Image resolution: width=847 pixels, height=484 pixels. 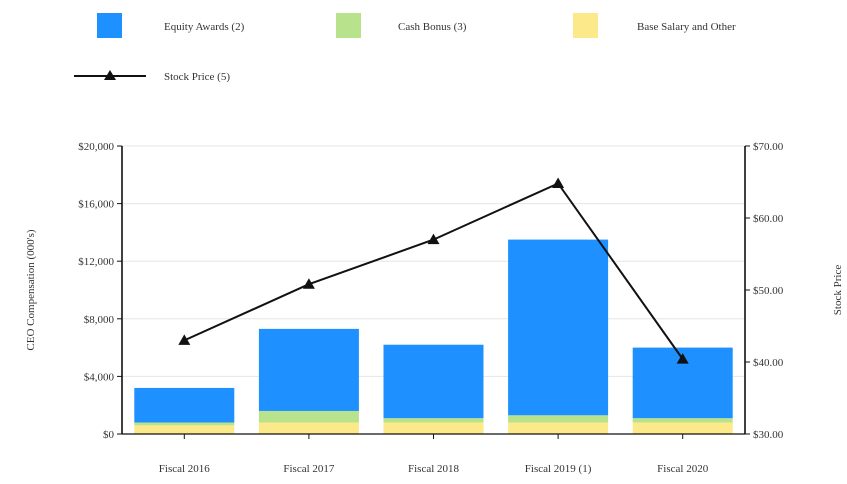 What do you see at coordinates (768, 435) in the screenshot?
I see `right-tick-label: $30.00` at bounding box center [768, 435].